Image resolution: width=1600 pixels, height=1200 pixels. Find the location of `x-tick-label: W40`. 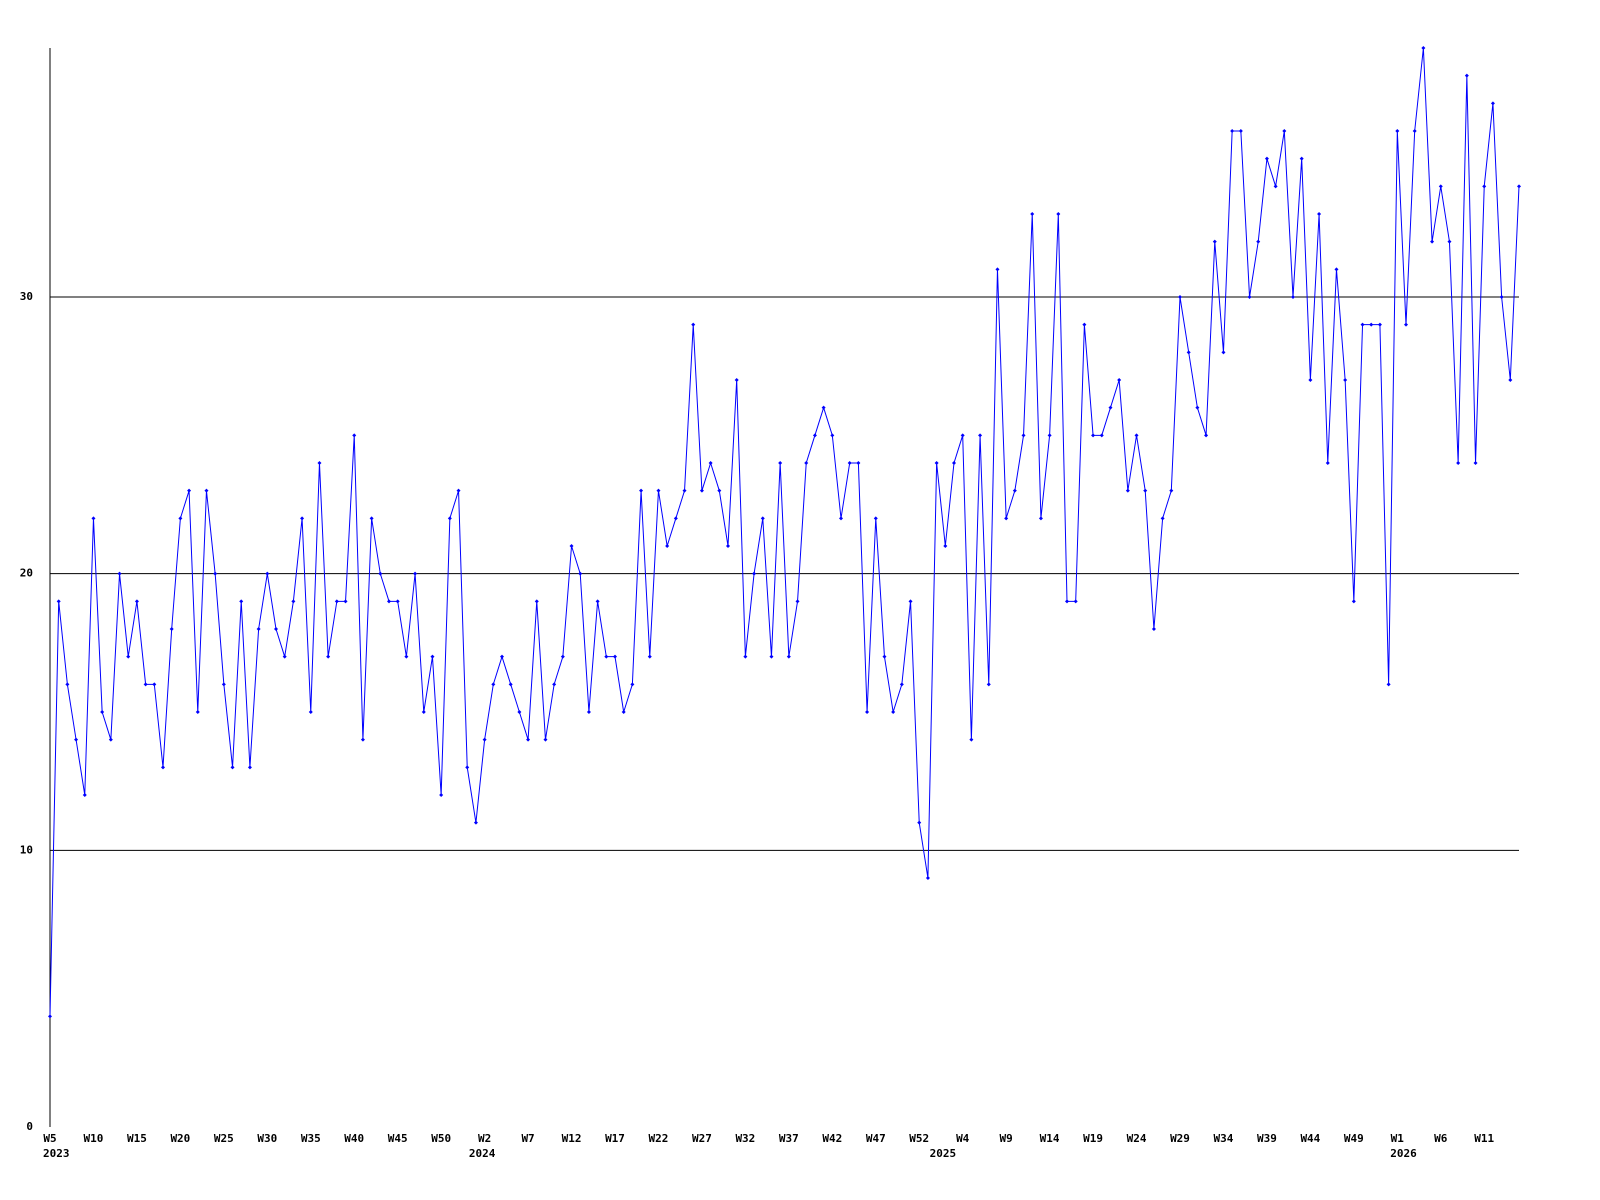

x-tick-label: W40 is located at coordinates (354, 1138).